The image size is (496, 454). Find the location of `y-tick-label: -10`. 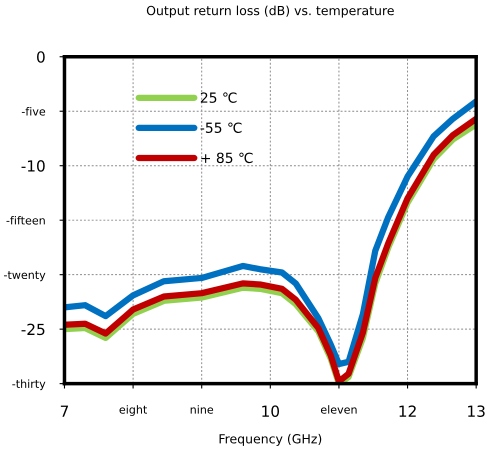

y-tick-label: -10 is located at coordinates (33, 166).